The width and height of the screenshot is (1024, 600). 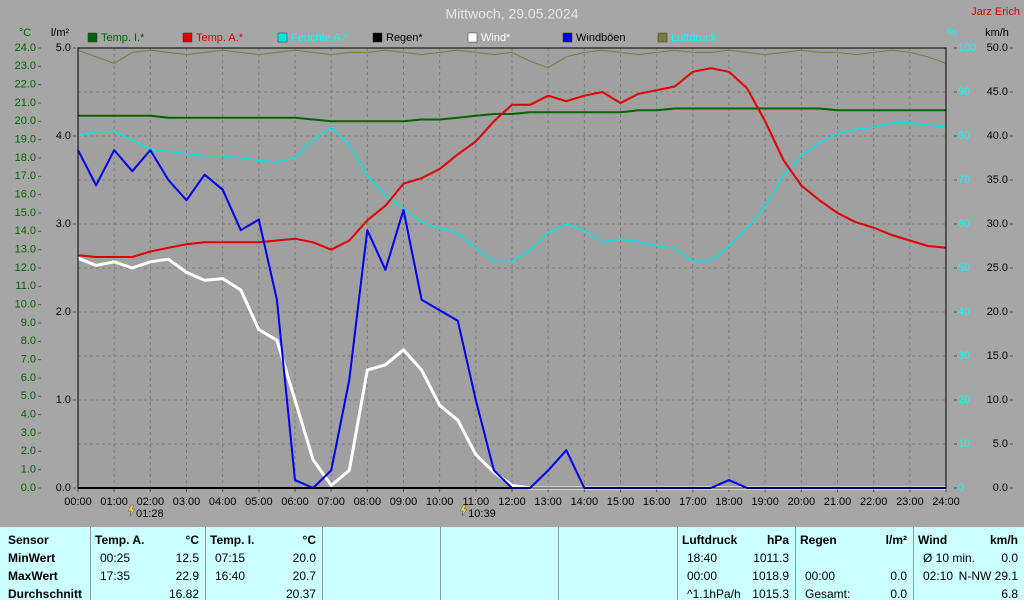 I want to click on table-cell: 20.0, so click(x=304, y=558).